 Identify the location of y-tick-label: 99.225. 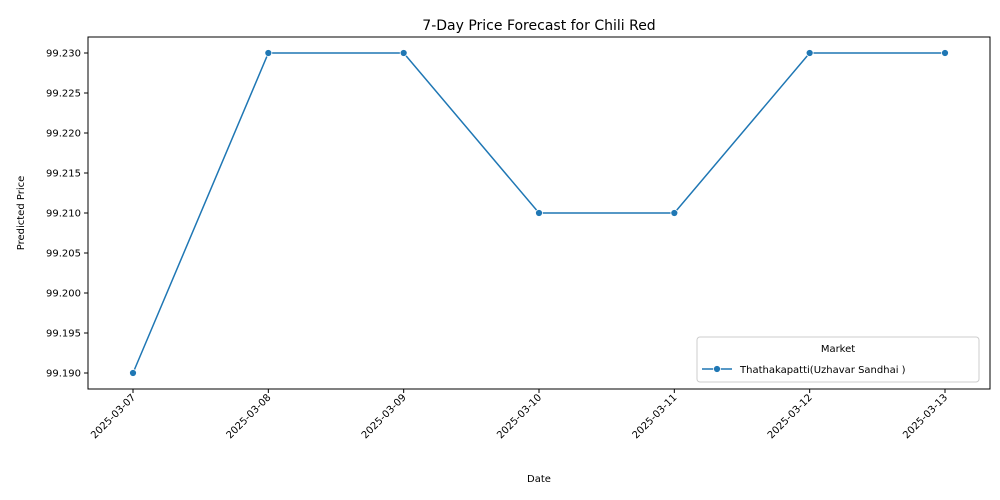
(63, 94).